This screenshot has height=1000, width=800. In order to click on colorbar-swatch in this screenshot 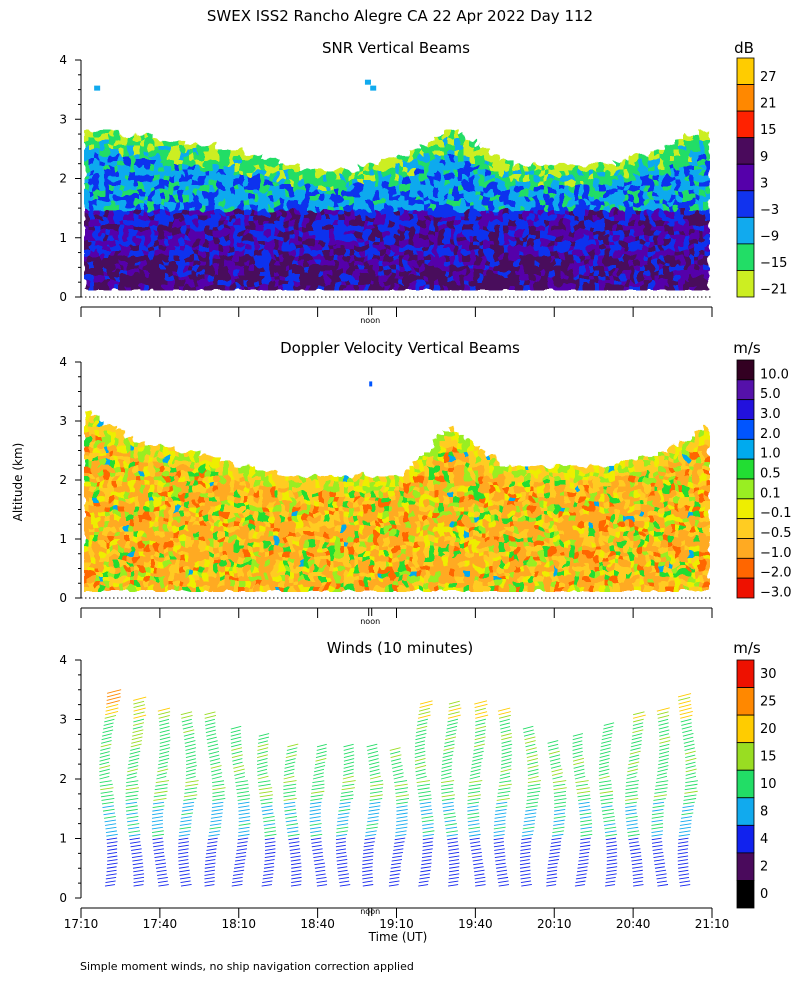, I will do `click(745, 98)`.